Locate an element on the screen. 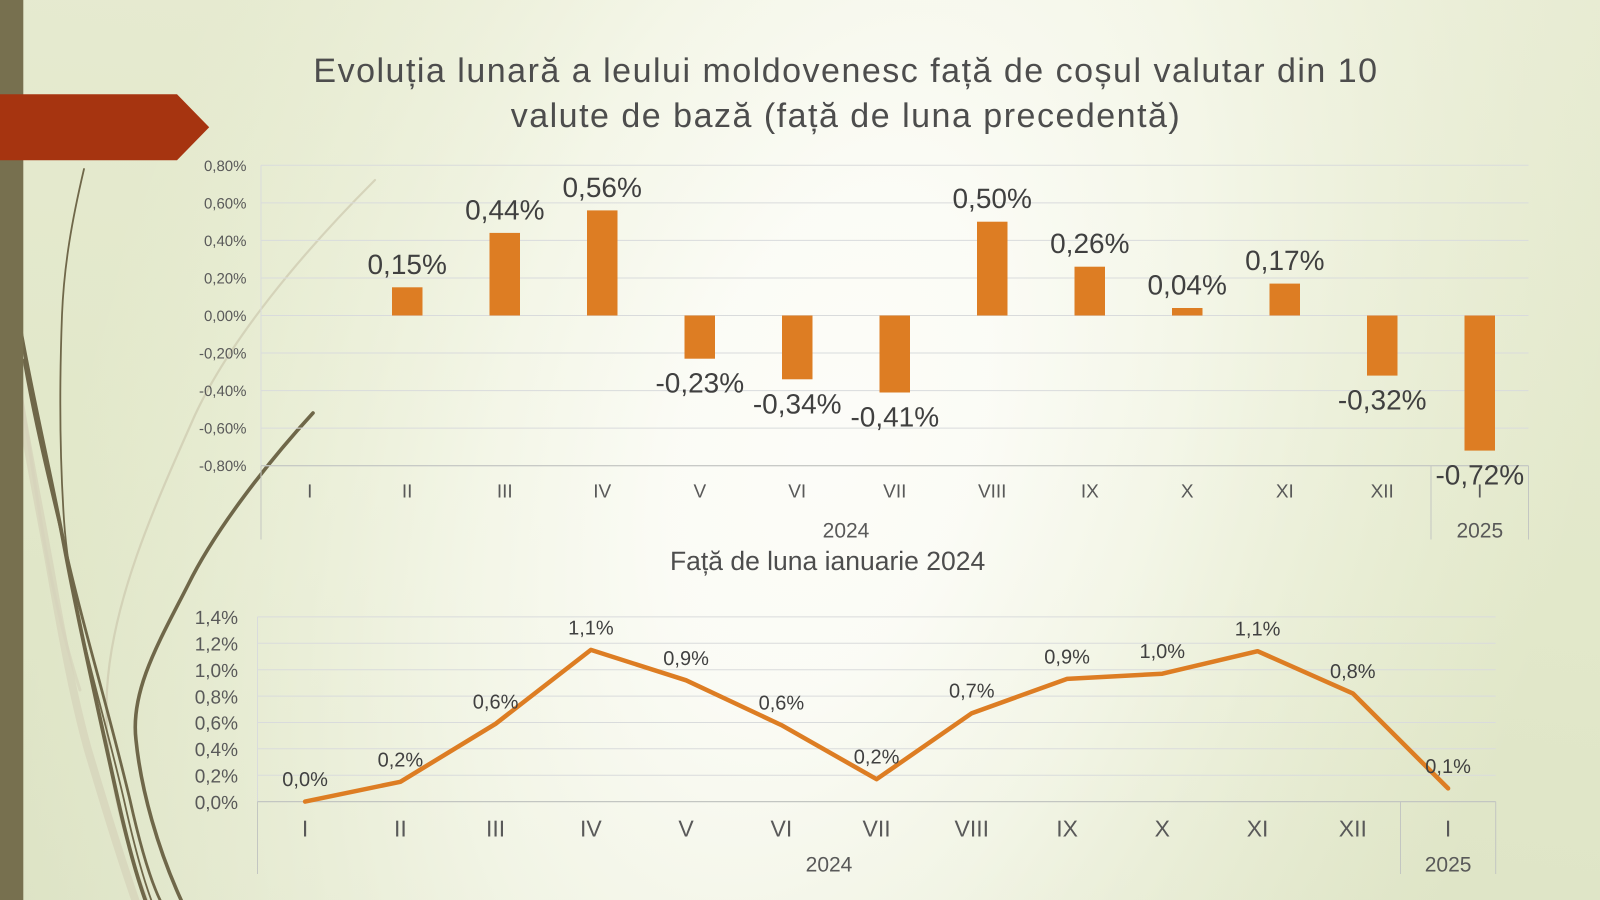  svg-text: 0,80% is located at coordinates (225, 166).